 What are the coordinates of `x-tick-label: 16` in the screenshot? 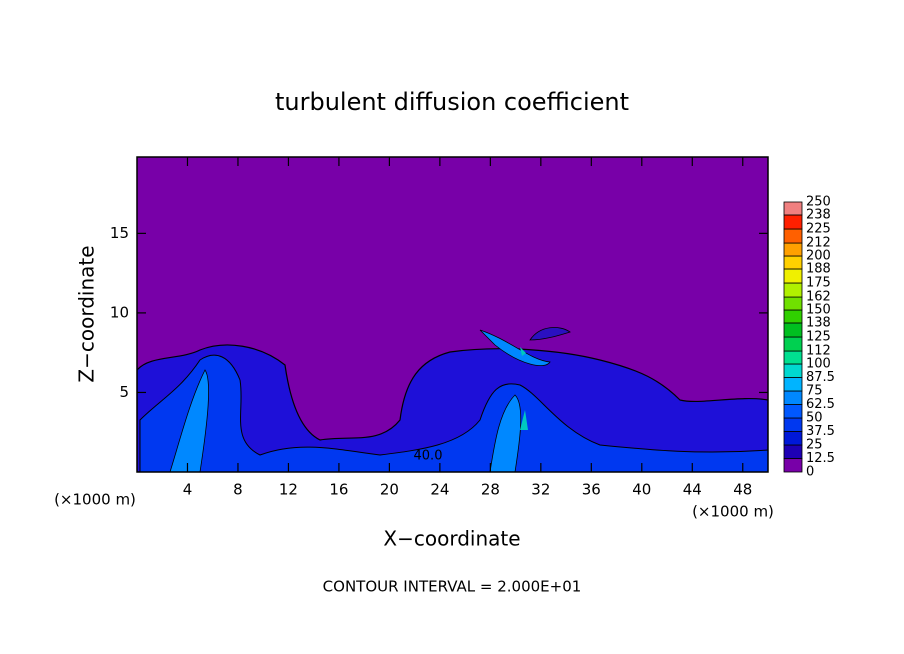 It's located at (338, 490).